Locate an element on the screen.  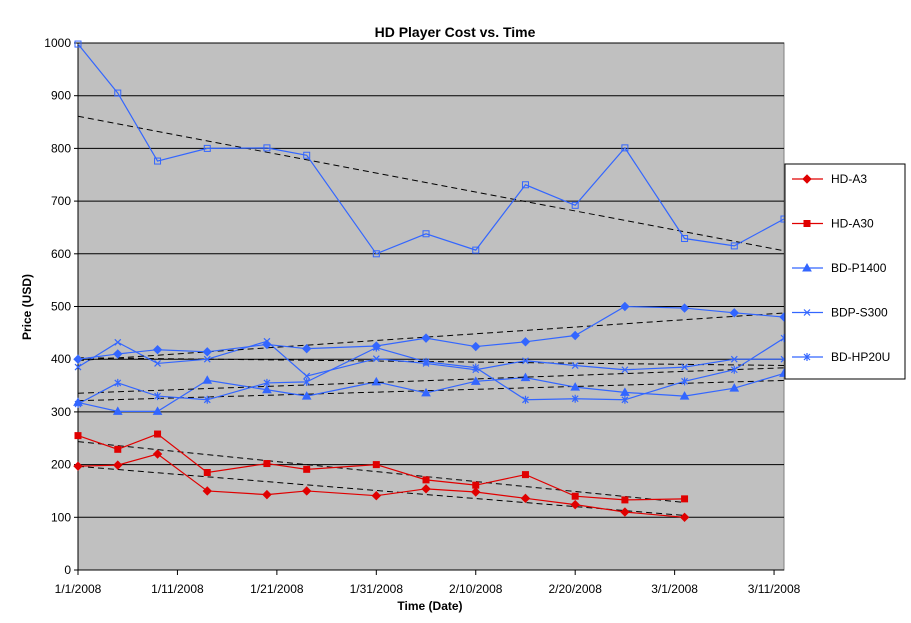
x-tick-label: 1/21/2008 is located at coordinates (277, 589).